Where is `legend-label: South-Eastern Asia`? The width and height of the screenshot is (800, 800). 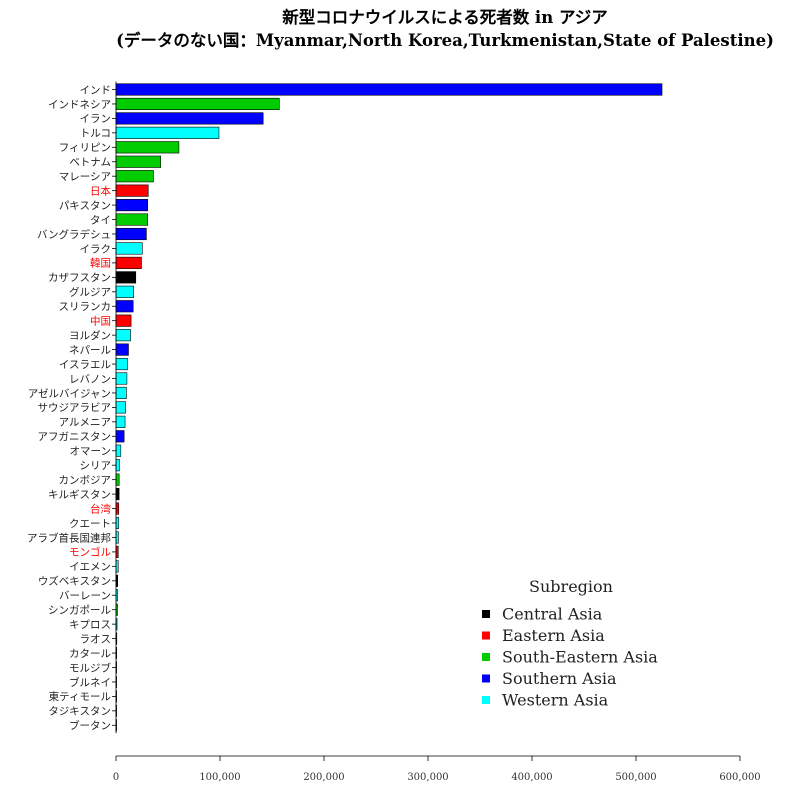 legend-label: South-Eastern Asia is located at coordinates (580, 657).